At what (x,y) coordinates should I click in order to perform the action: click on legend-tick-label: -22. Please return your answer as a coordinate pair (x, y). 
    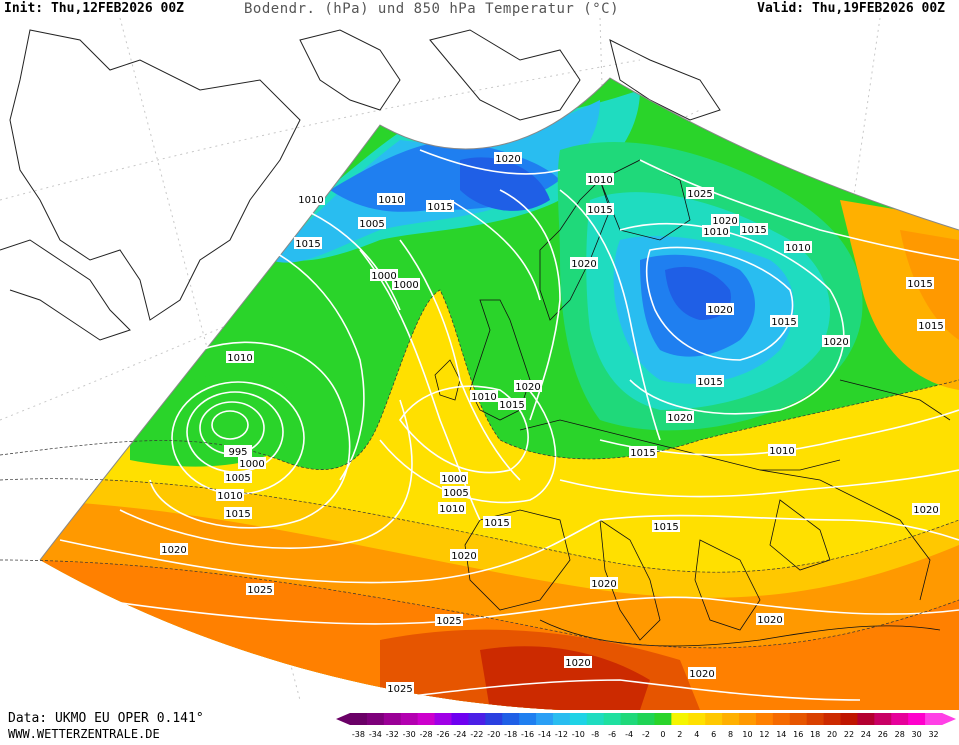
    Looking at the image, I should click on (476, 734).